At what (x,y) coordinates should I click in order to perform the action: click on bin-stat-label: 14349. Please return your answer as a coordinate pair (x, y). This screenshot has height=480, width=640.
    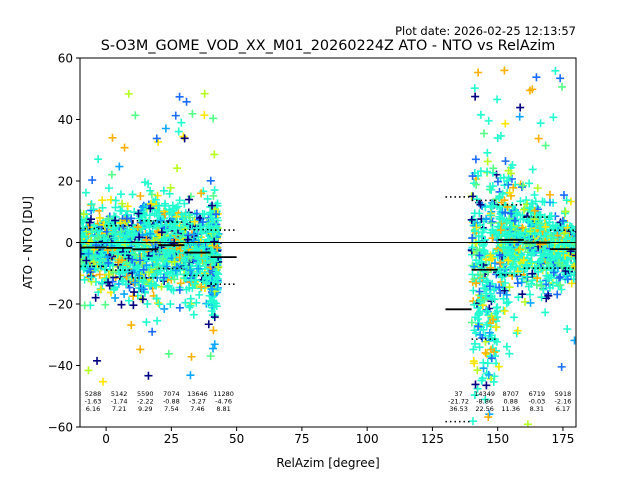
    Looking at the image, I should click on (484, 394).